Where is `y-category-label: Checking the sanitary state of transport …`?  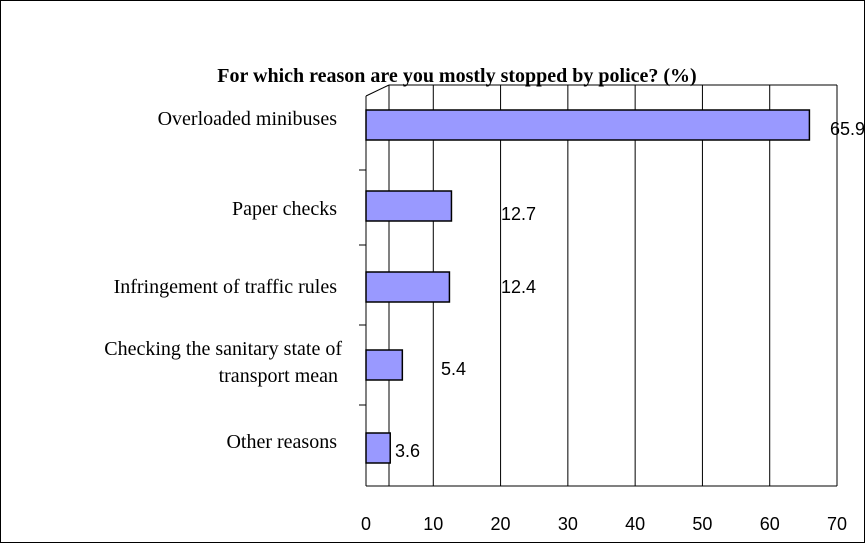
y-category-label: Checking the sanitary state of transport … is located at coordinates (223, 362).